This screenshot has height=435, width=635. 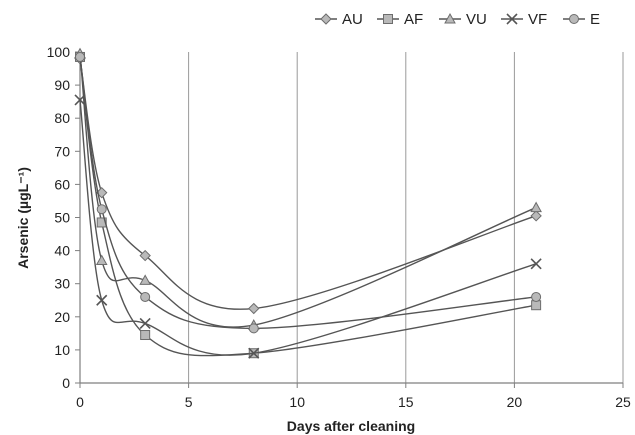 I want to click on legend-item-vf: VF, so click(x=524, y=19).